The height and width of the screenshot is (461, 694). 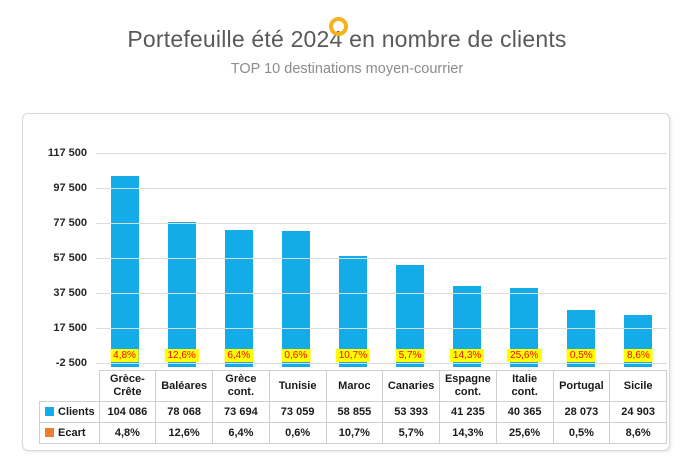 I want to click on ecart-value-cell: 25,6%, so click(x=524, y=433).